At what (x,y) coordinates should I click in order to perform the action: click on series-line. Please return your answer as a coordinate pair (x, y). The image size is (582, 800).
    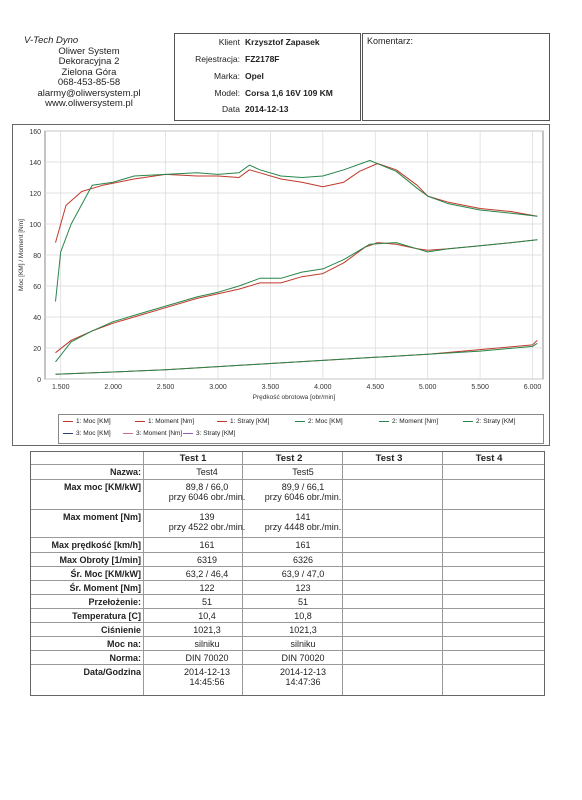
    Looking at the image, I should click on (296, 301).